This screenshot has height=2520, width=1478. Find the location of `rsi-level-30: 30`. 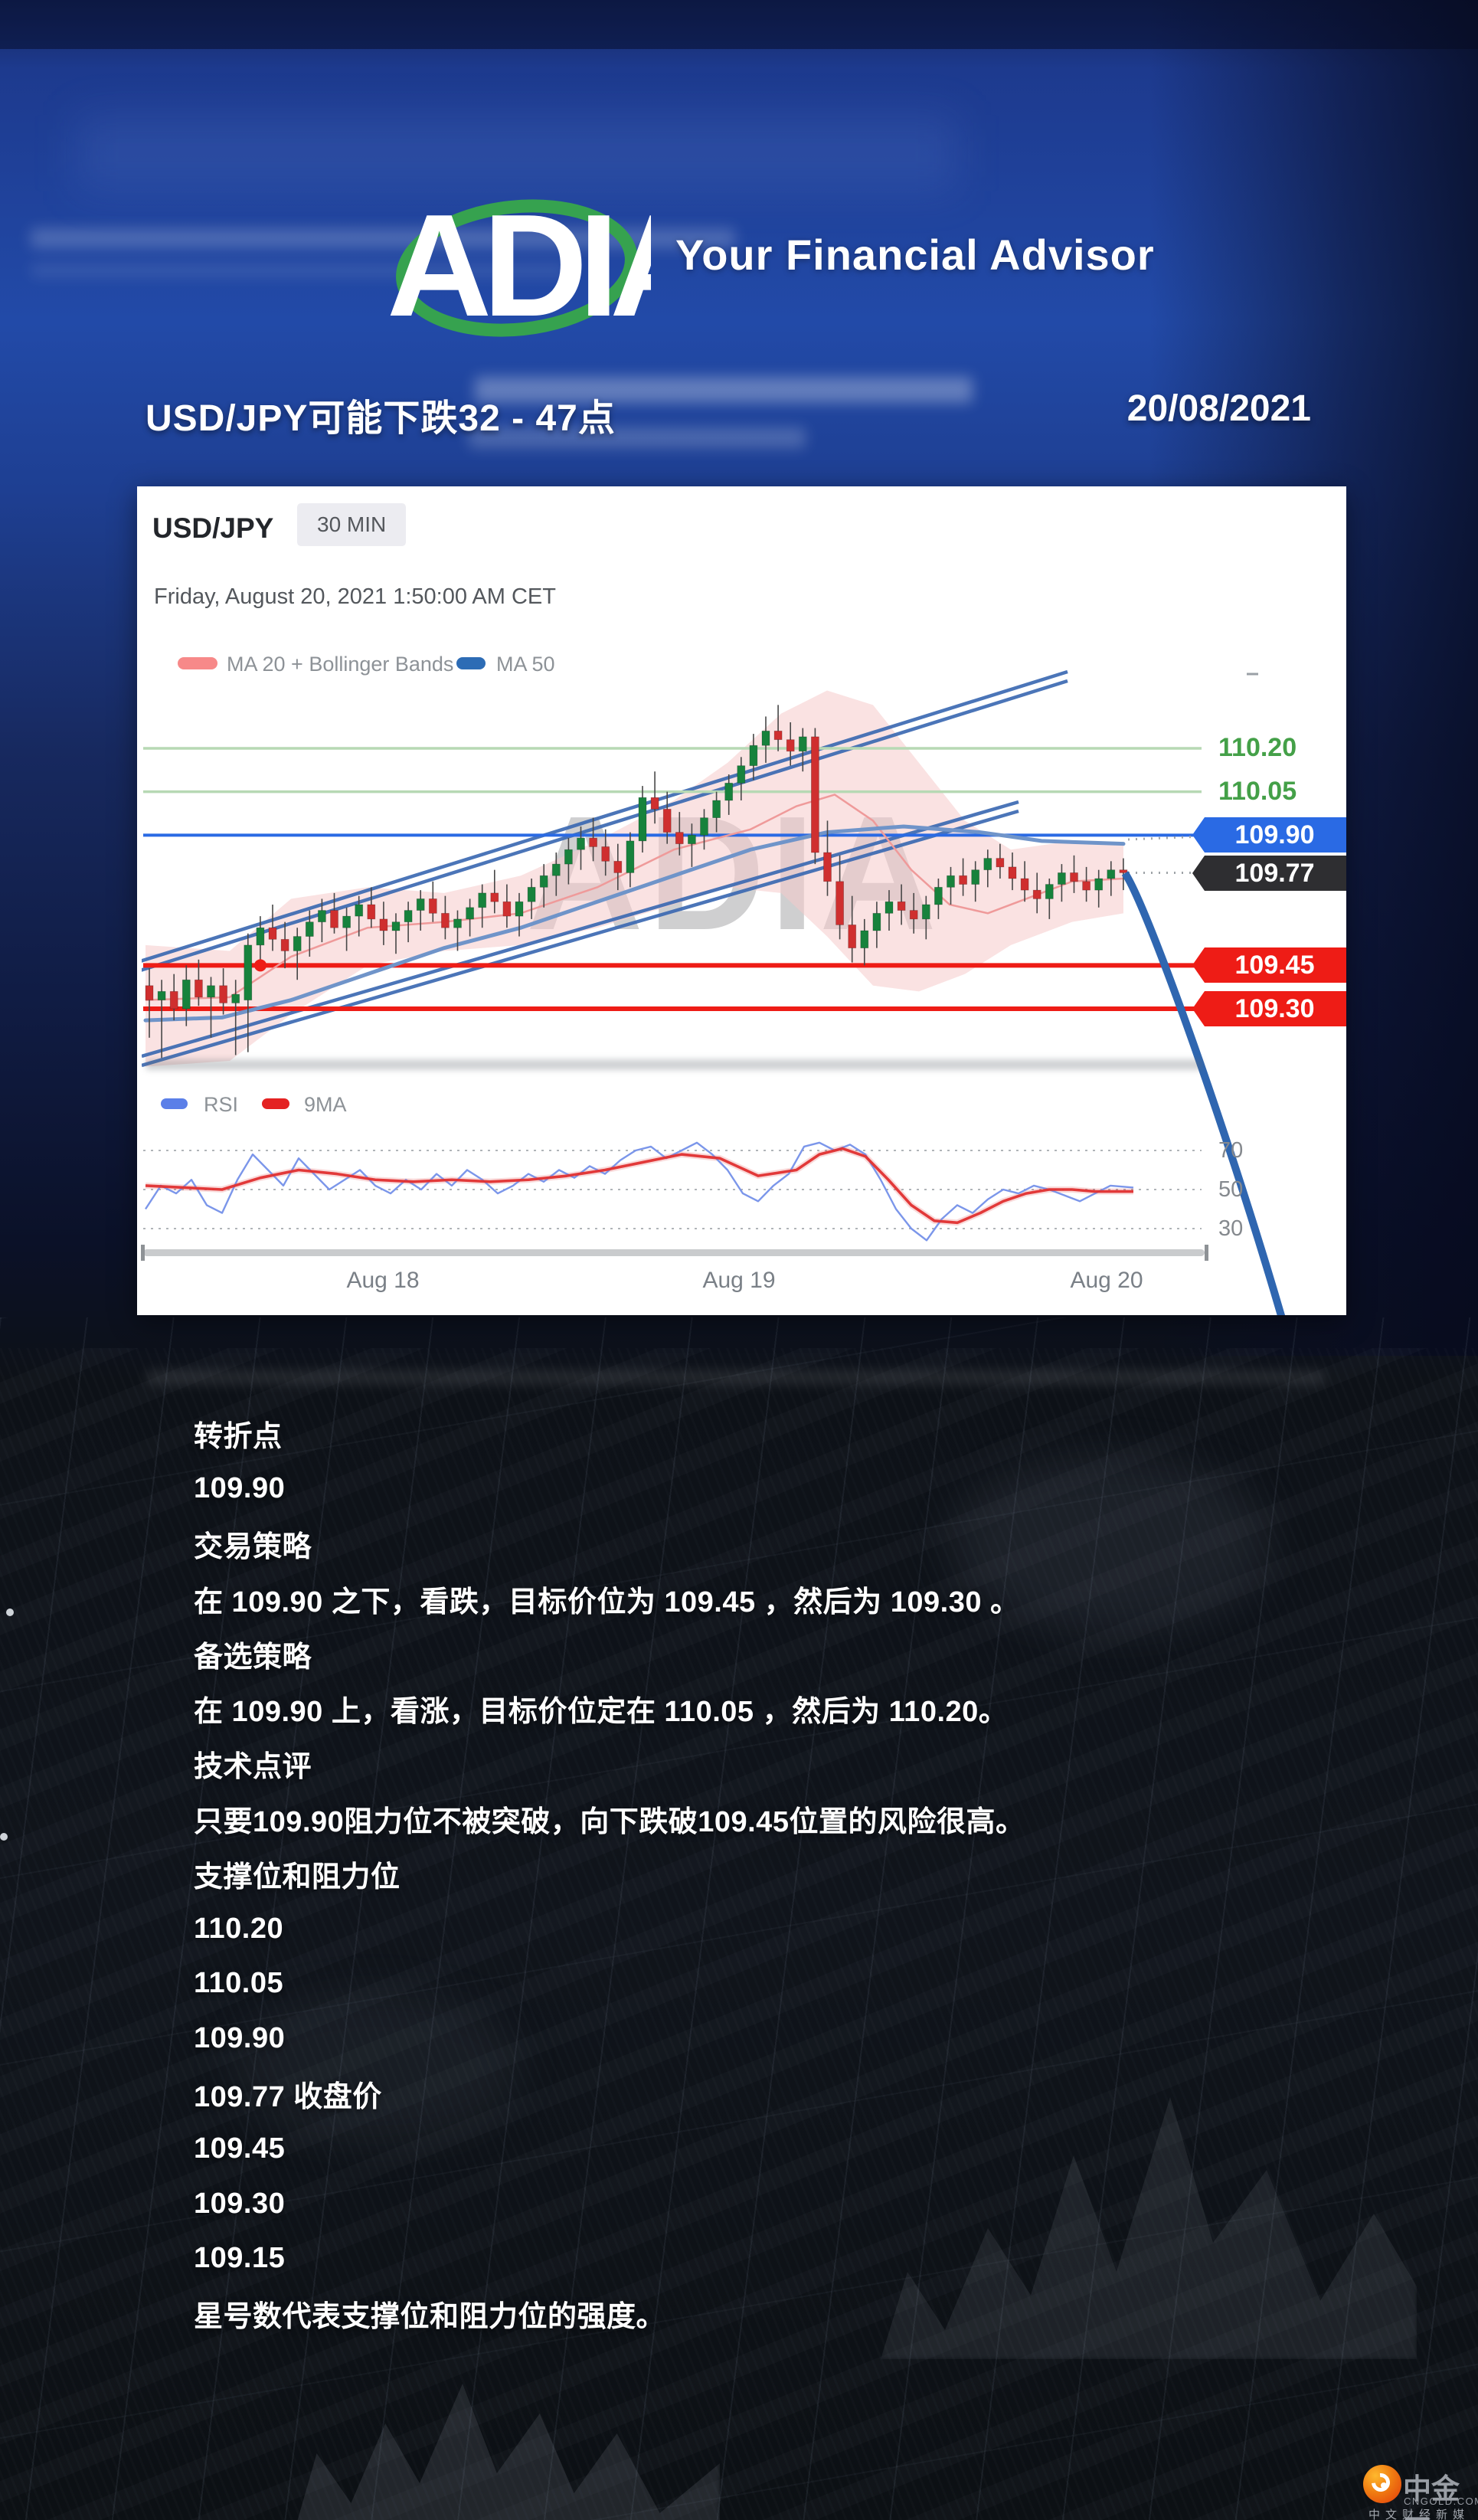

rsi-level-30: 30 is located at coordinates (1231, 1228).